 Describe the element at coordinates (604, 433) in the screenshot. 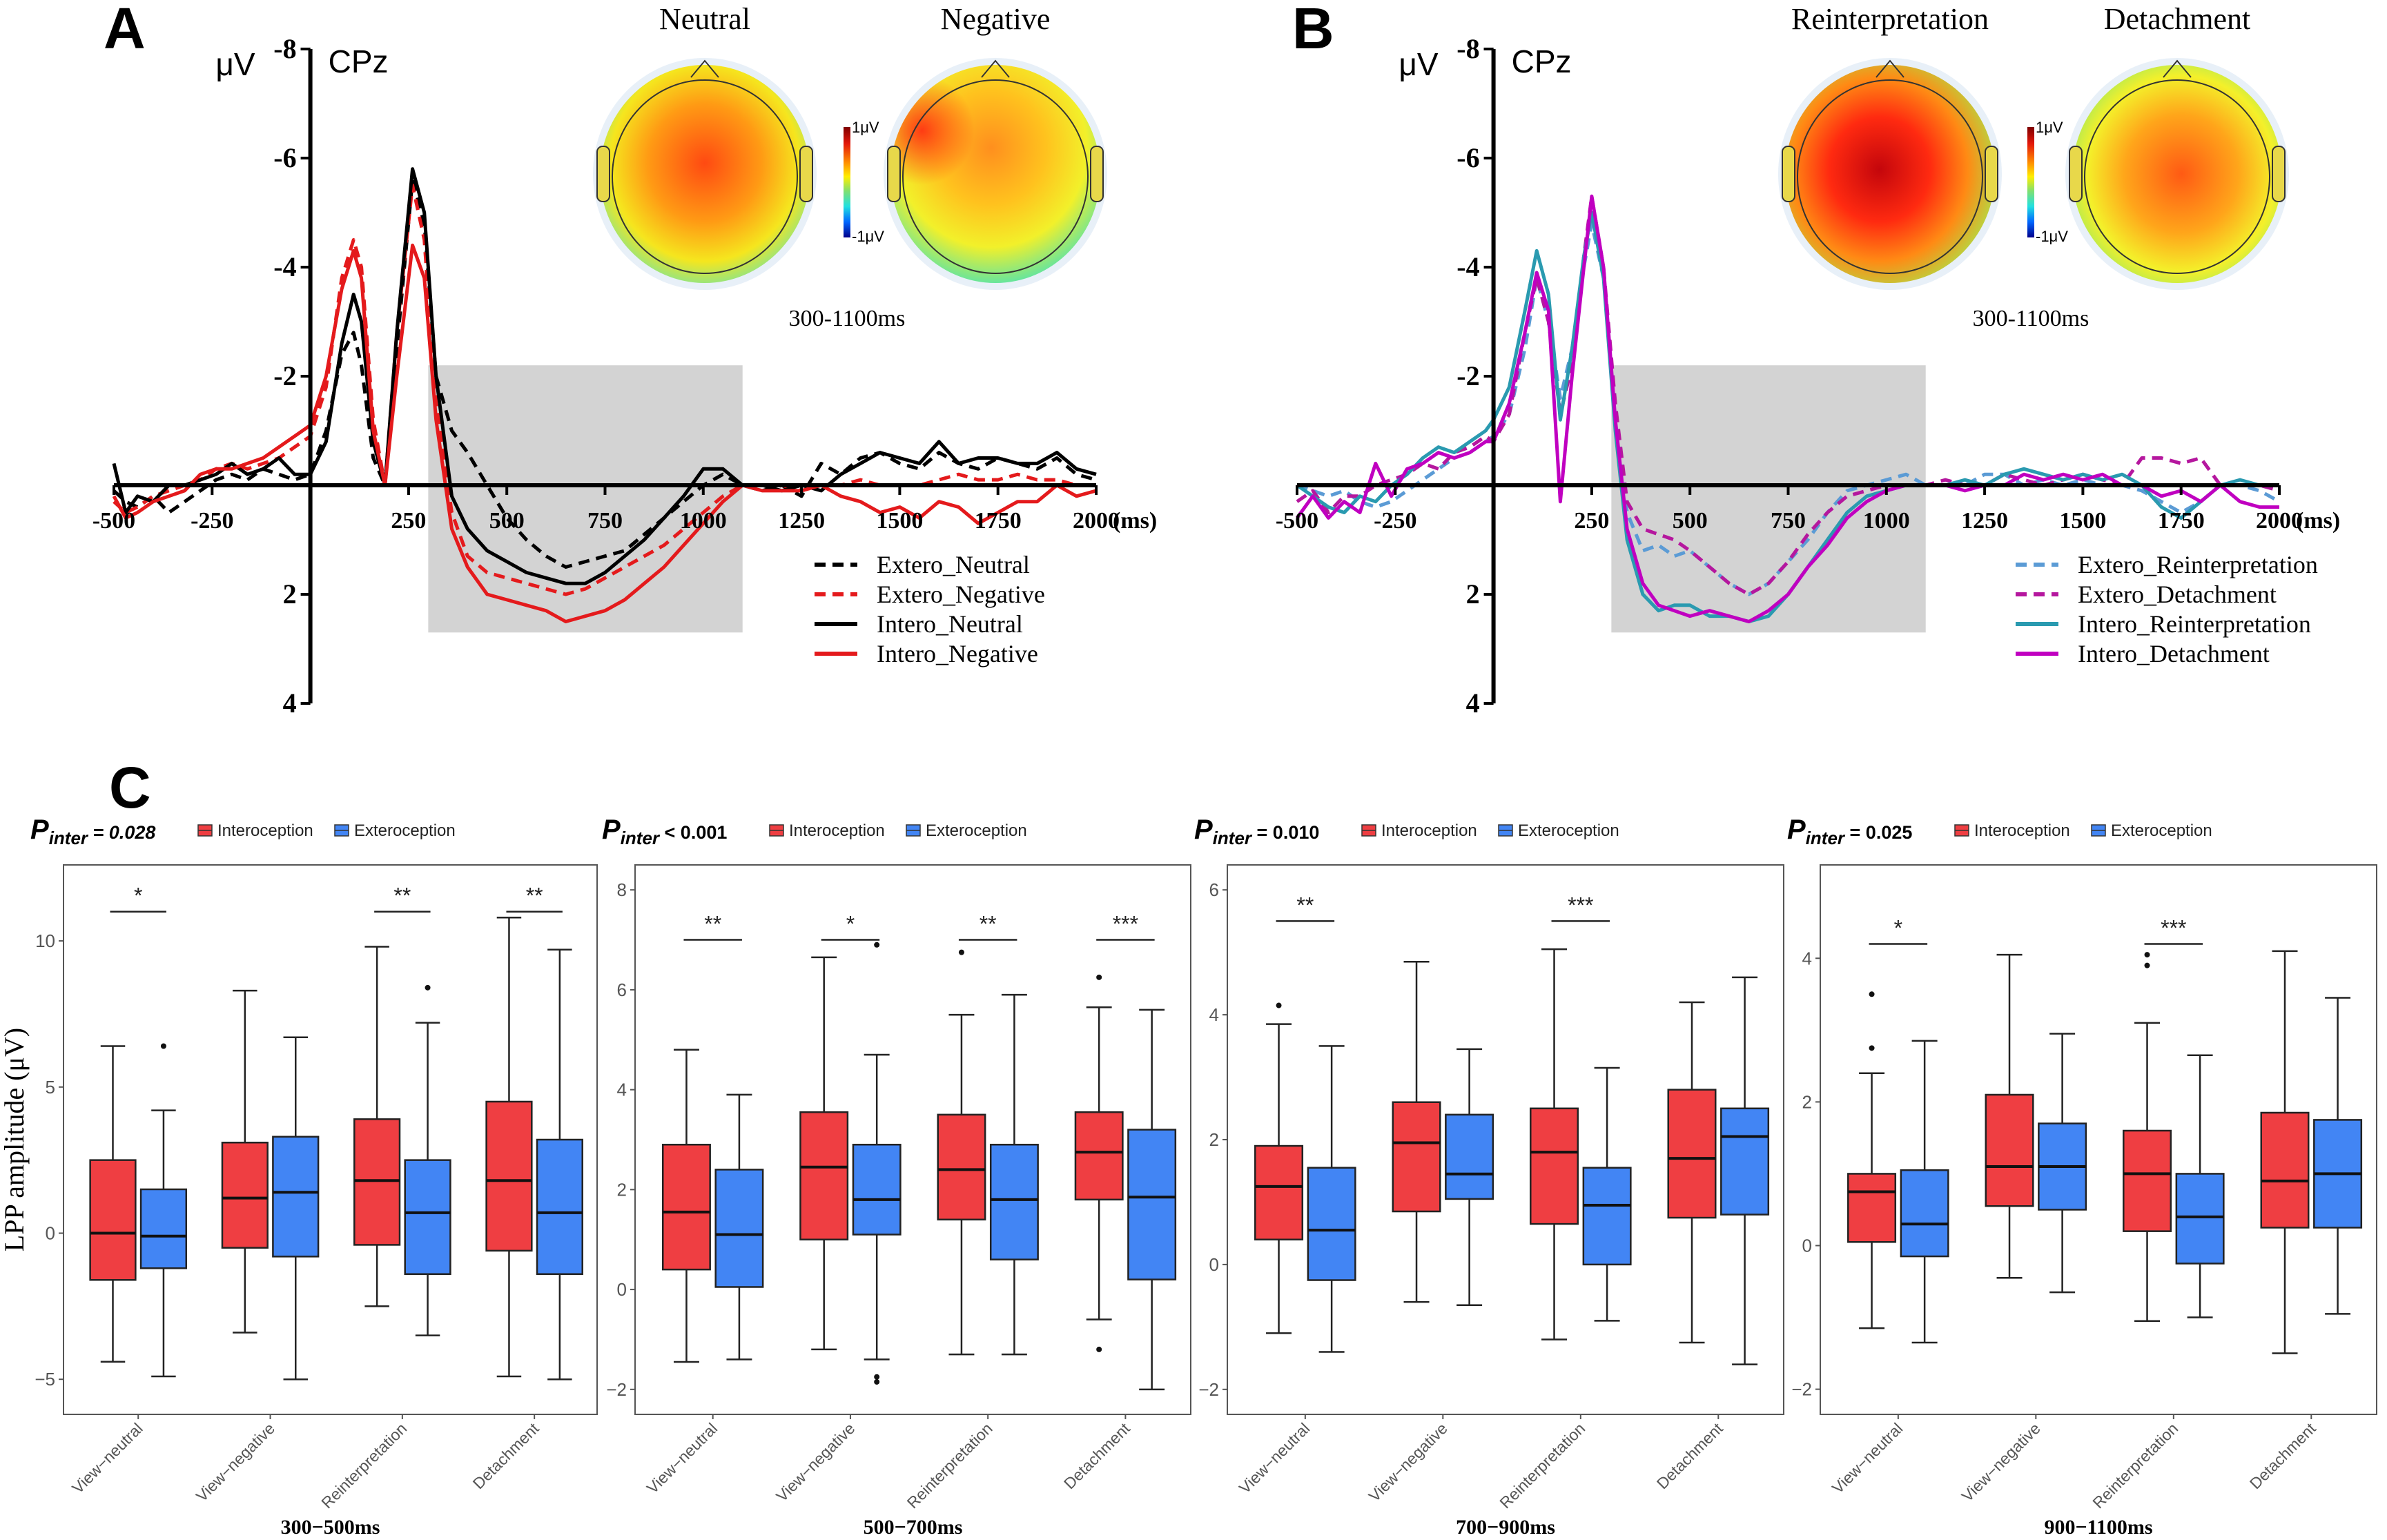

I see `erp-line-intero-negative` at that location.